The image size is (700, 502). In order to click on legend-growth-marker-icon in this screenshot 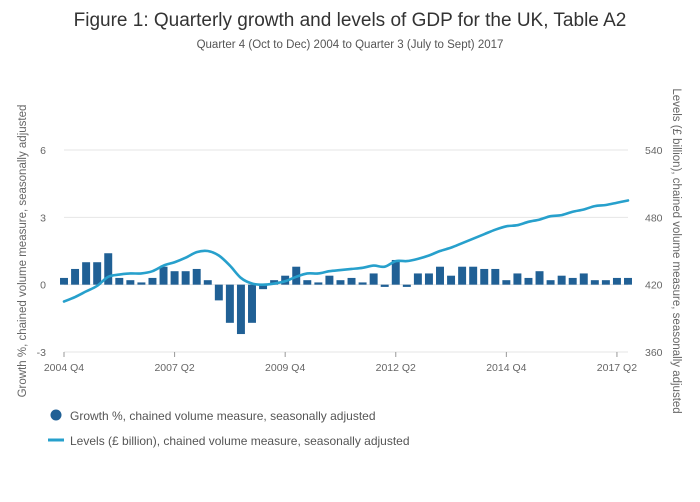, I will do `click(56, 415)`.